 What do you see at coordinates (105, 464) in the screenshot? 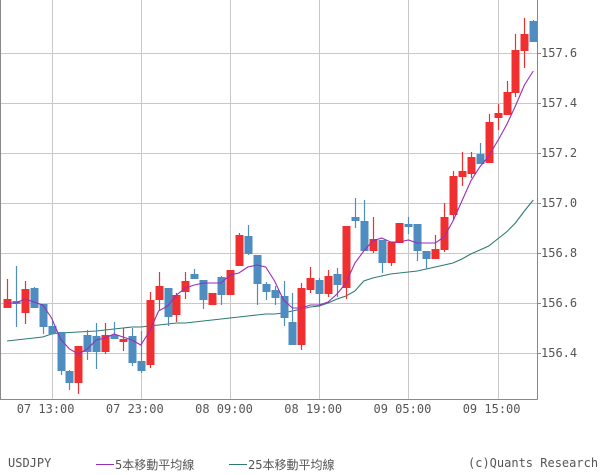
I see `ma5-swatch-icon` at bounding box center [105, 464].